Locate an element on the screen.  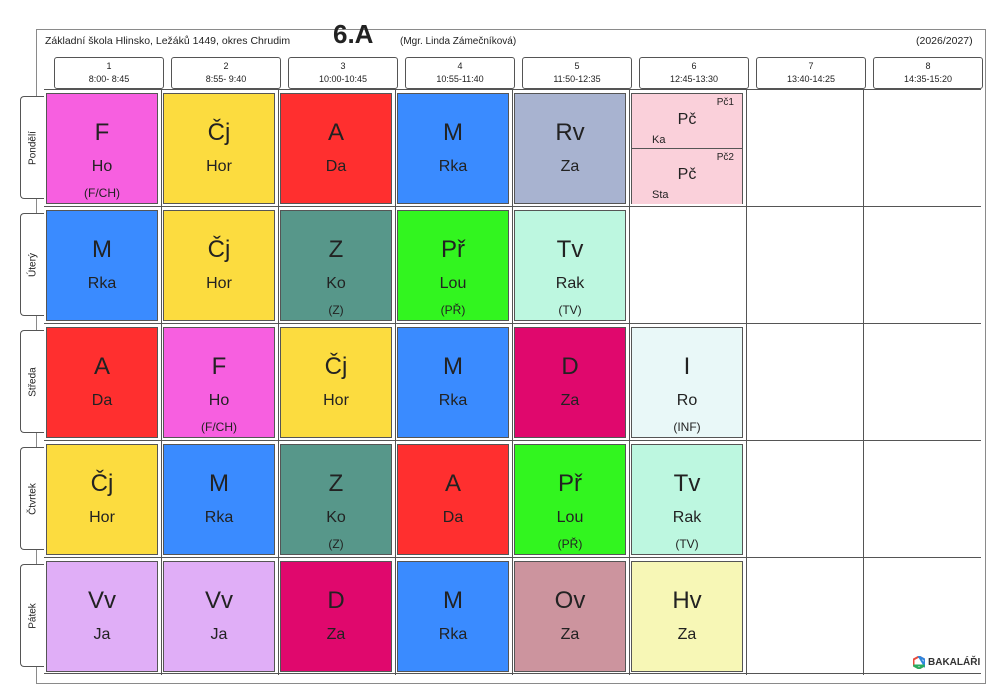
period-time: 14:35-15:20 is located at coordinates (928, 79).